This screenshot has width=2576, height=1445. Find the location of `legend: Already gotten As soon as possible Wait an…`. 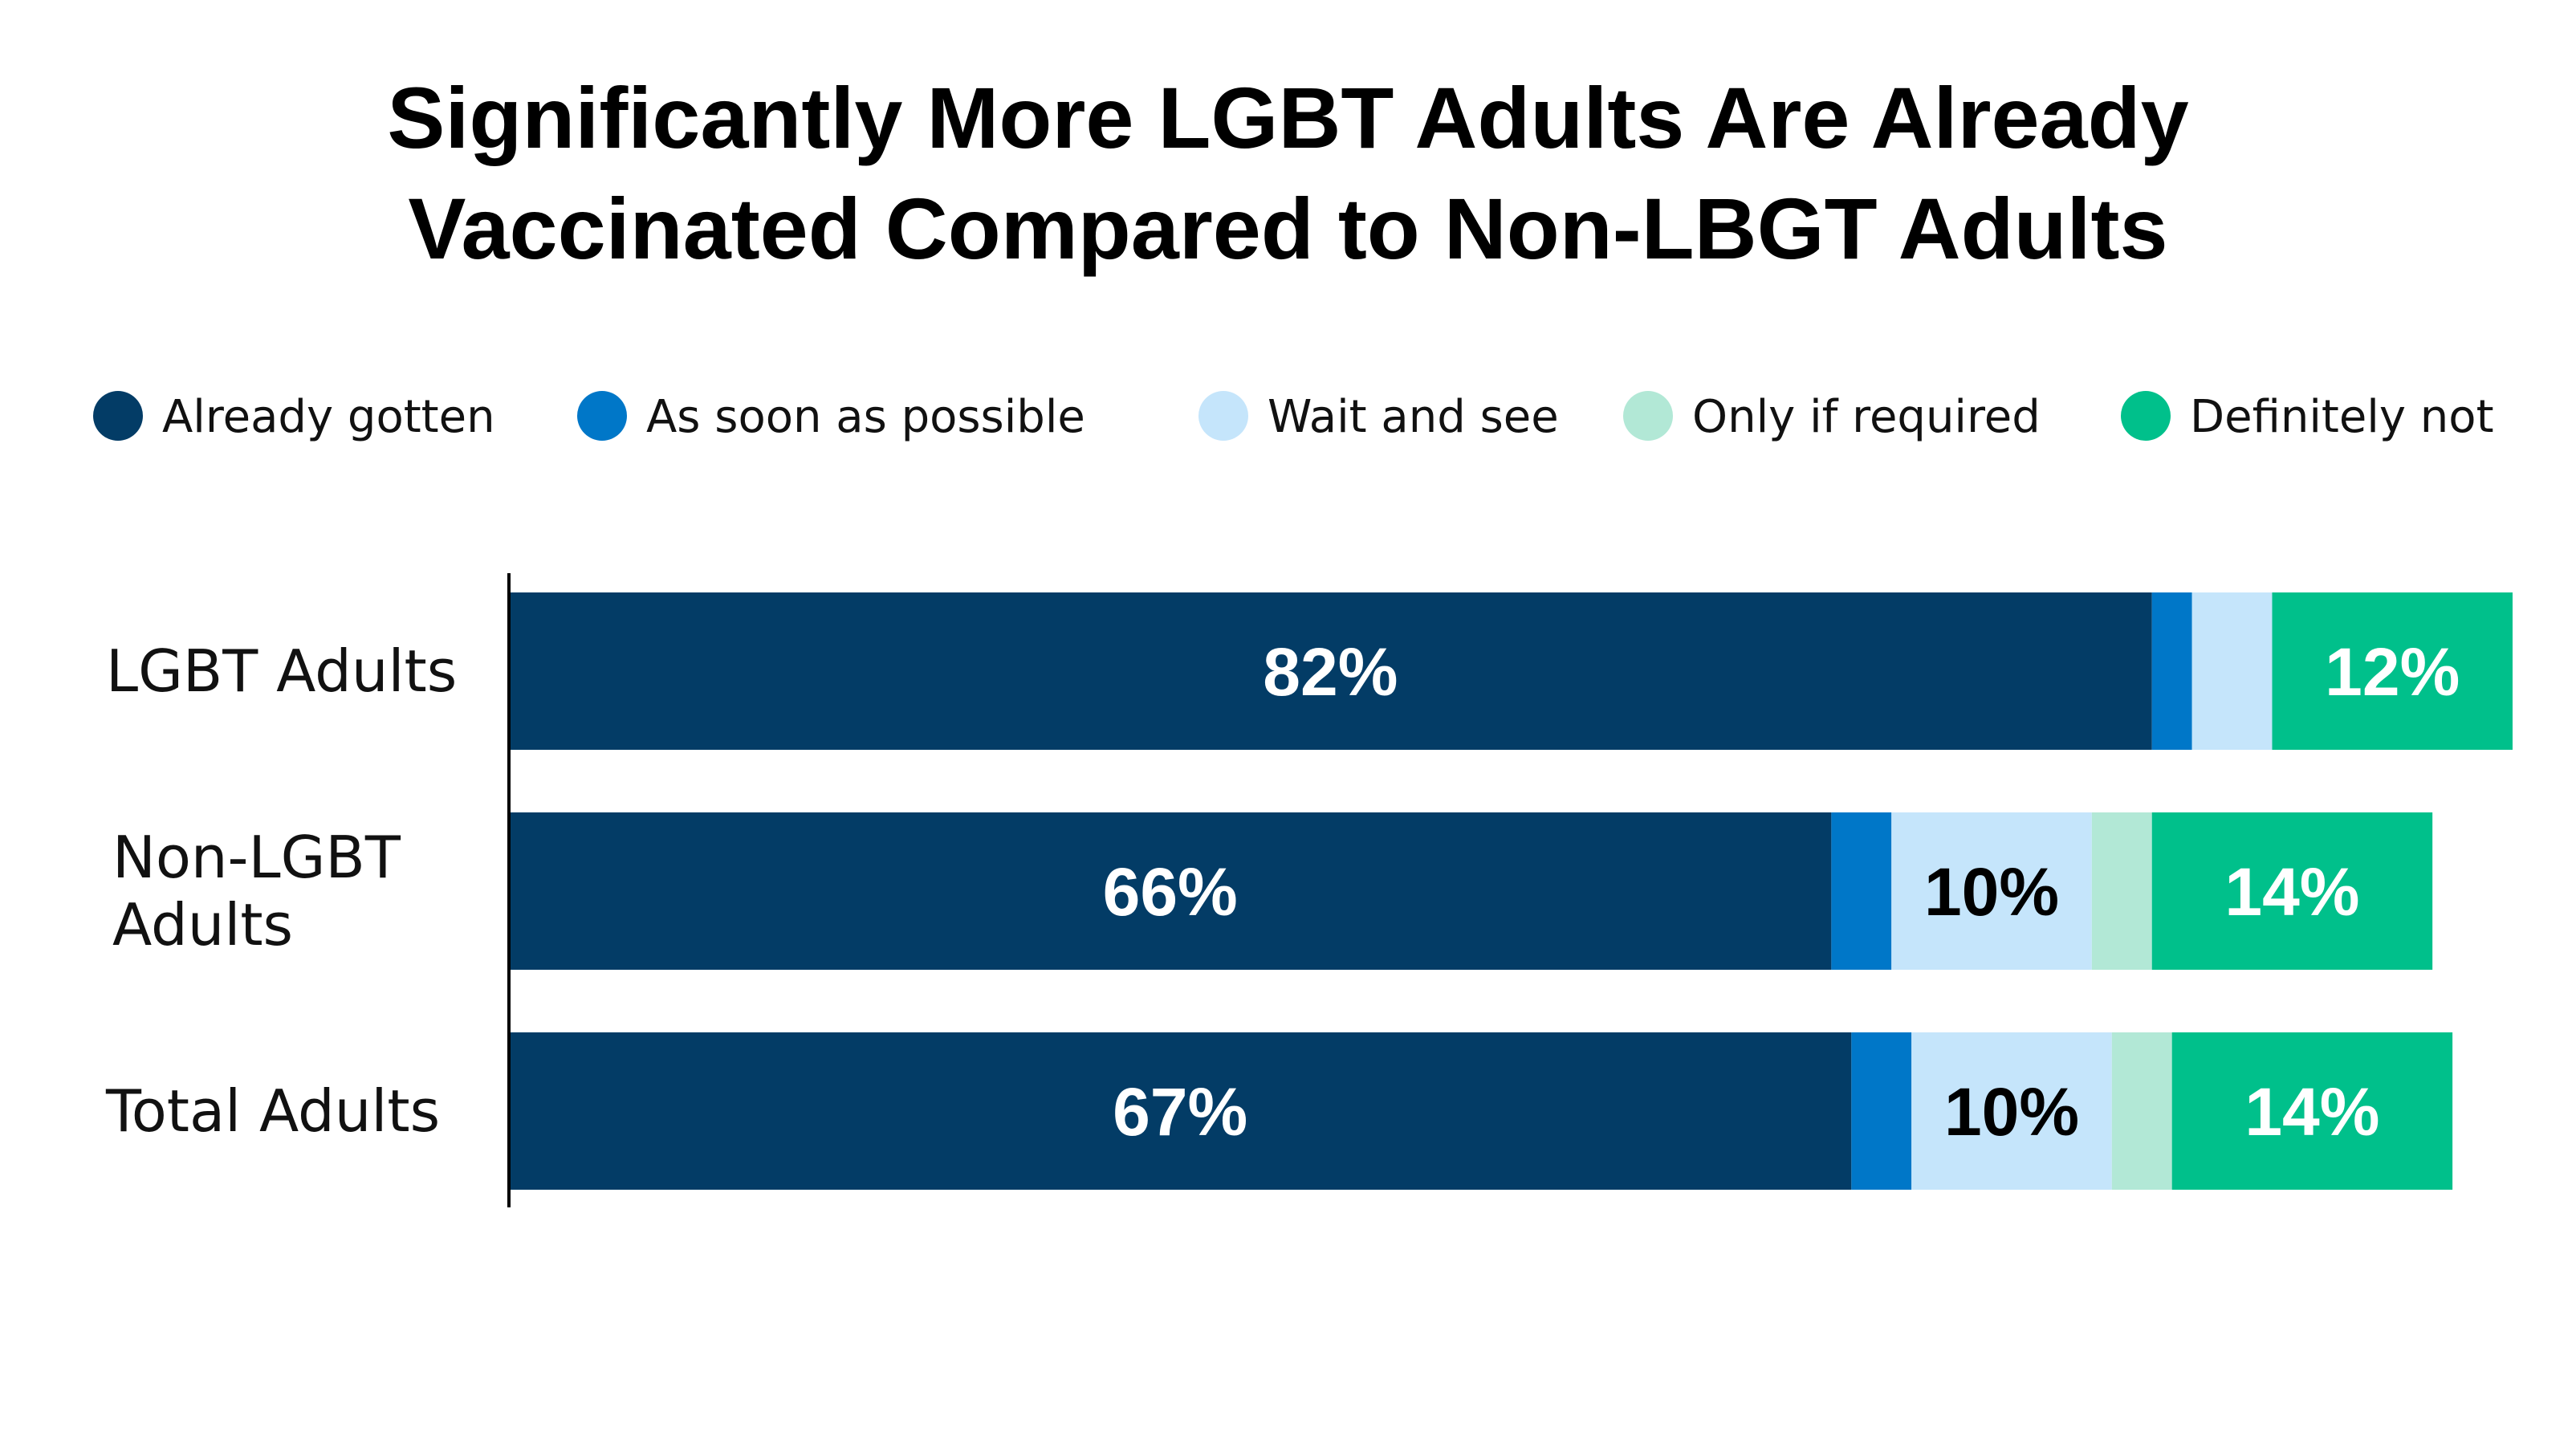

legend: Already gotten As soon as possible Wait an… is located at coordinates (1293, 417).